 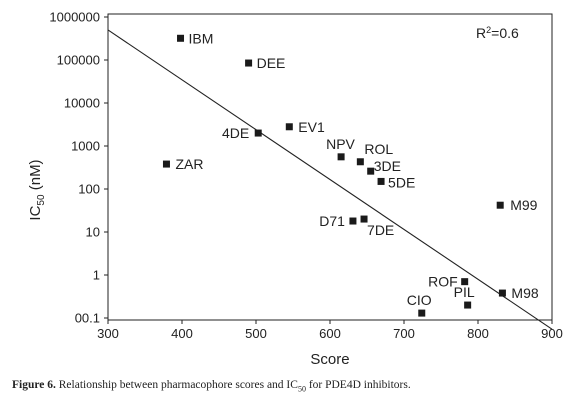 I want to click on data-point-label: CIO, so click(x=419, y=300).